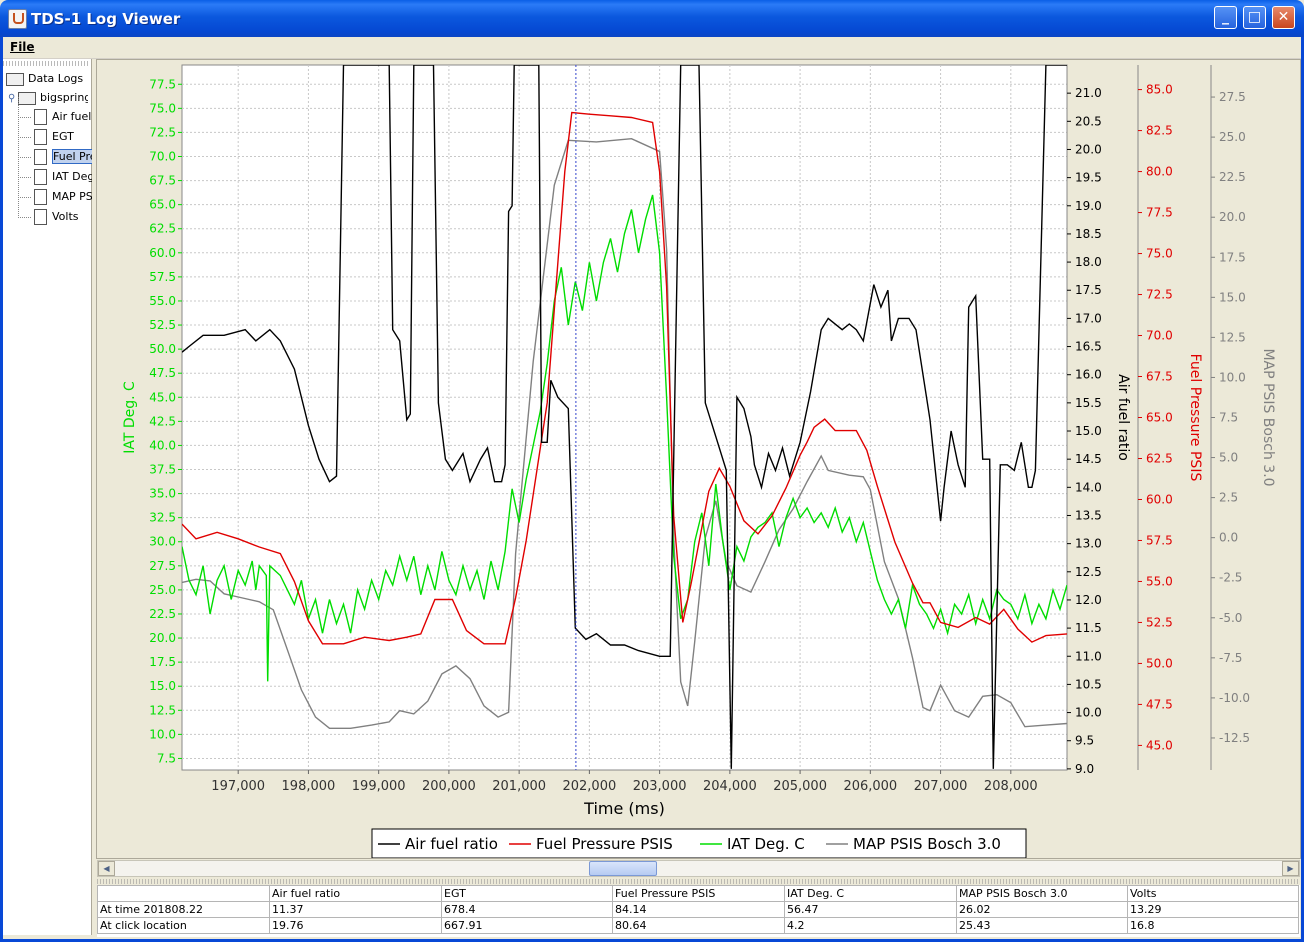 This screenshot has width=1304, height=942. I want to click on x-axis-title: Time (ms), so click(624, 808).